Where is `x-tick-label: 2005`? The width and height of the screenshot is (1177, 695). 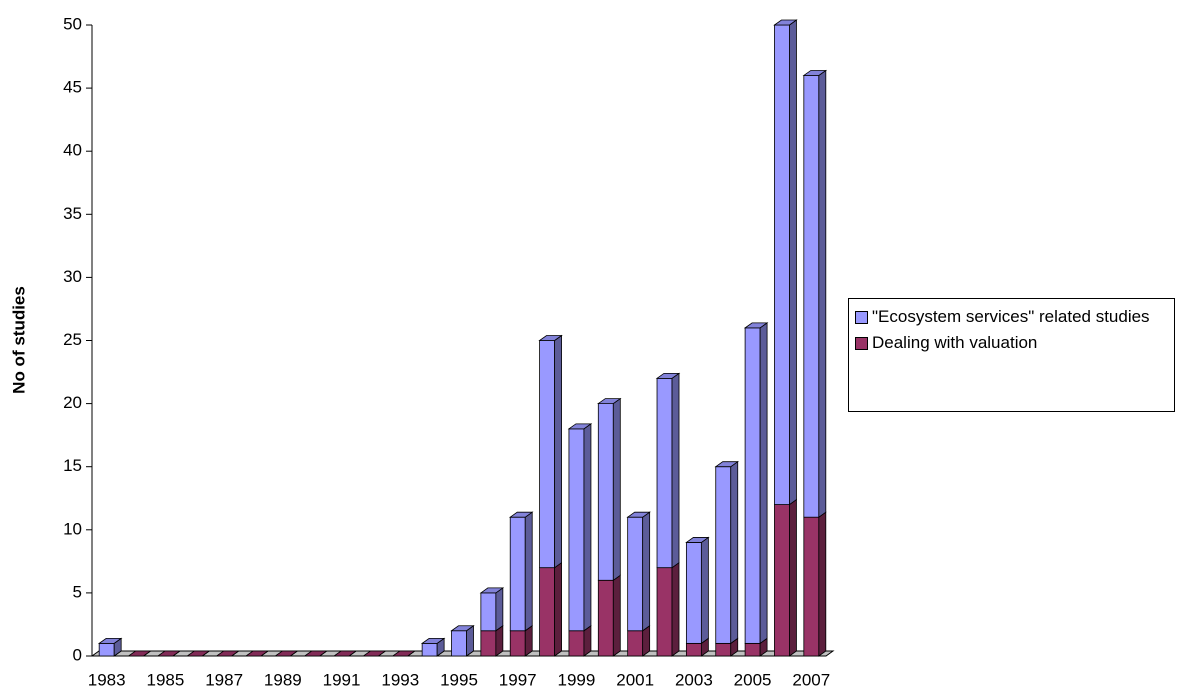 x-tick-label: 2005 is located at coordinates (753, 679).